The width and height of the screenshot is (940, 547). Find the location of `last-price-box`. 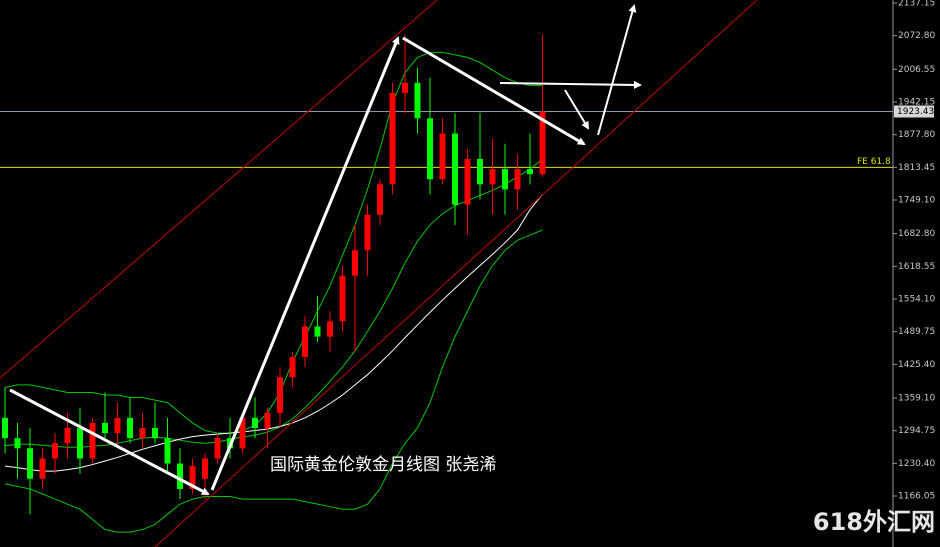

last-price-box is located at coordinates (914, 111).